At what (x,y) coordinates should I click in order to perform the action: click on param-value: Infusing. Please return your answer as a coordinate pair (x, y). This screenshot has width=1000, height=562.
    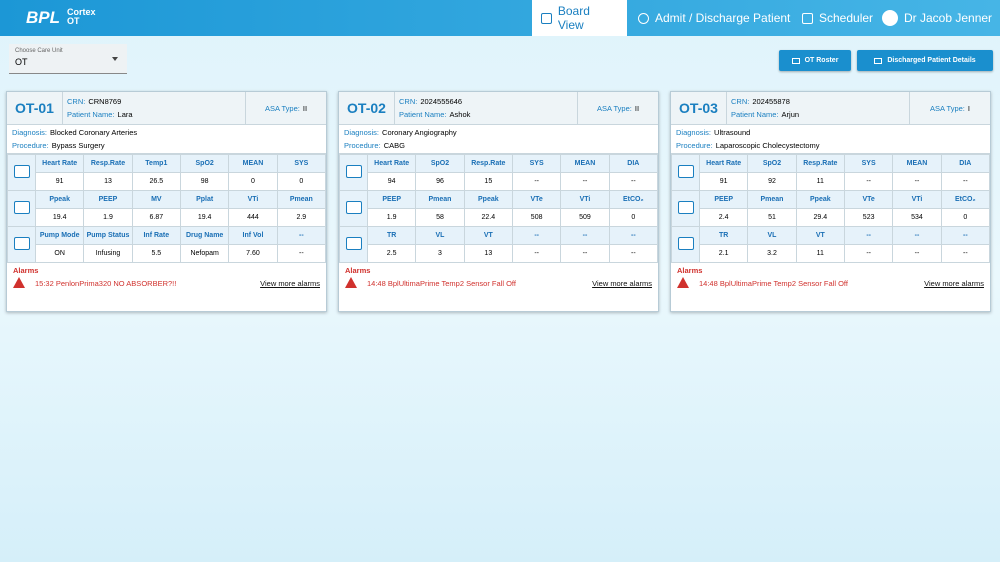
    Looking at the image, I should click on (108, 253).